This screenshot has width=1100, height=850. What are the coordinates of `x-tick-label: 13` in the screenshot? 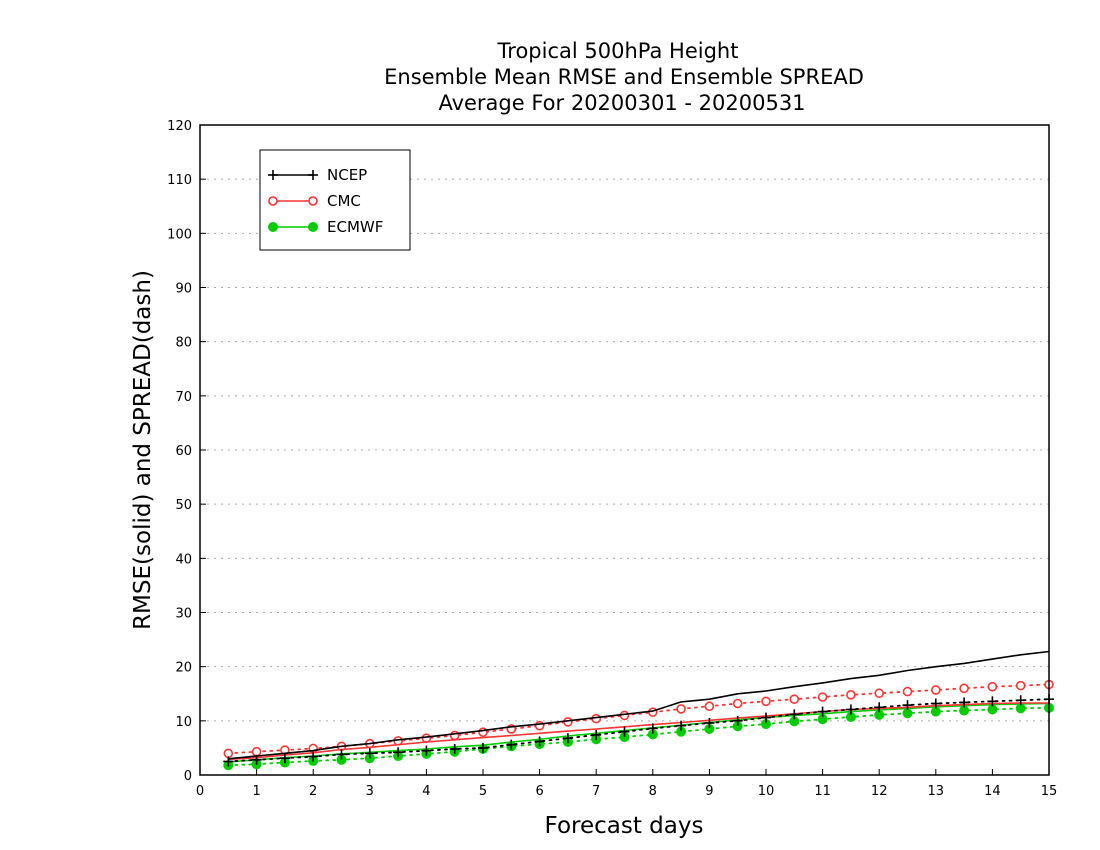 It's located at (936, 791).